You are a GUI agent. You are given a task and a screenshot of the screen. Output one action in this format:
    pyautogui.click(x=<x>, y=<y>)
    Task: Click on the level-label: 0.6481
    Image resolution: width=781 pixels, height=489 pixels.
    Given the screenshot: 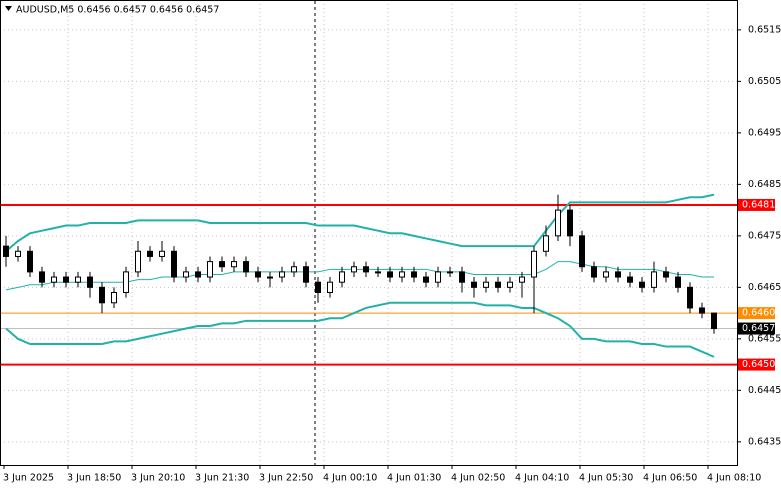 What is the action you would take?
    pyautogui.click(x=758, y=204)
    